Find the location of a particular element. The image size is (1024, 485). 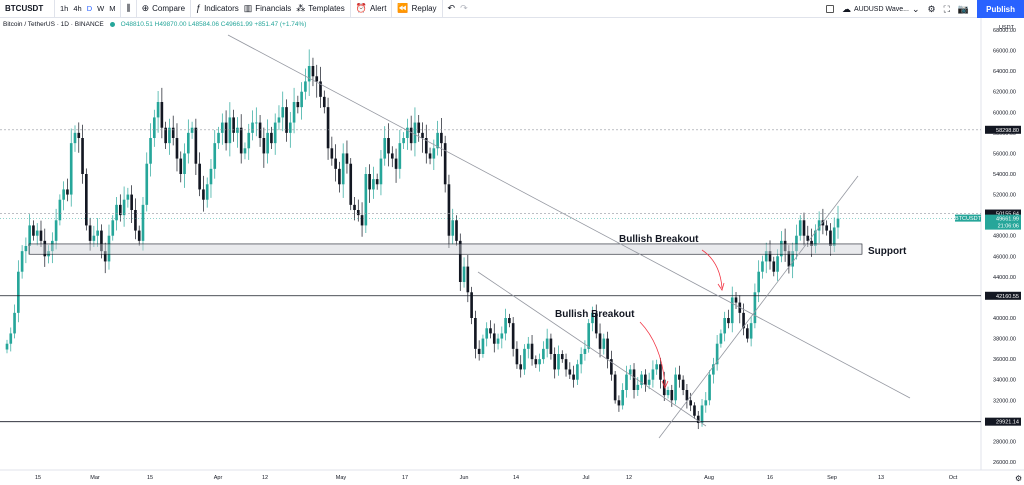

financials-button: ▥ Financials is located at coordinates (267, 8).